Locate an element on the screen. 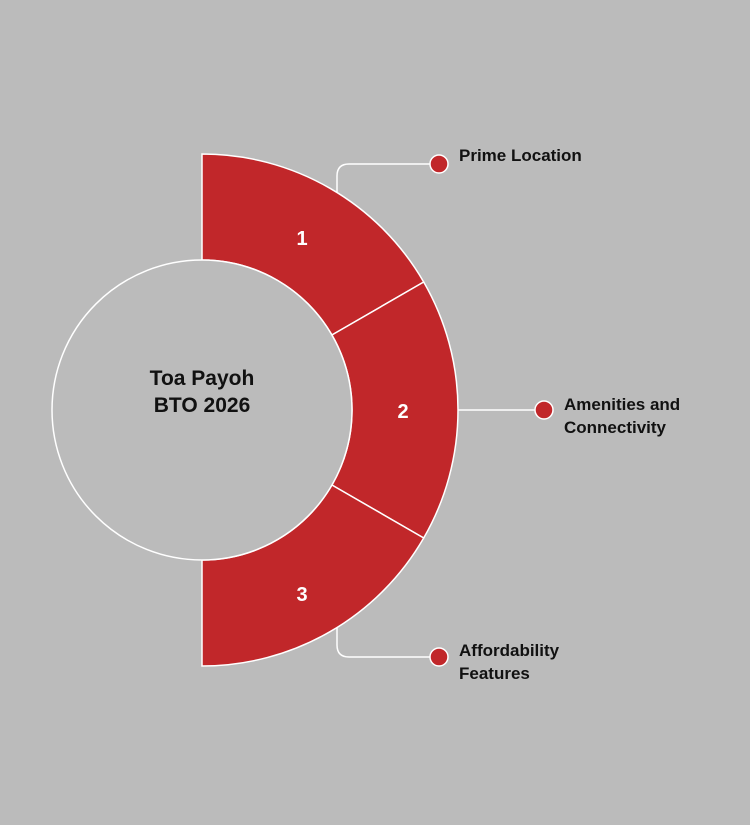 The height and width of the screenshot is (825, 750). center-circle is located at coordinates (202, 410).